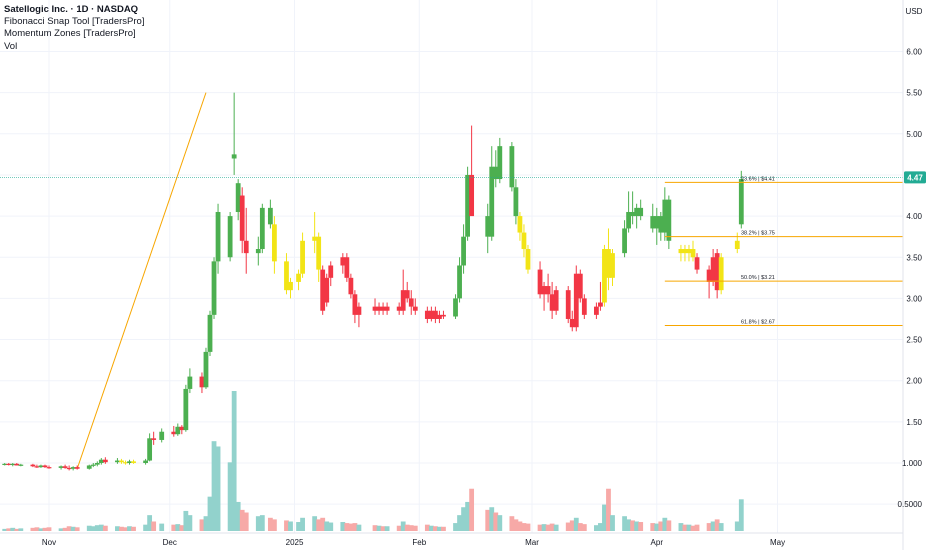 The image size is (932, 550). Describe the element at coordinates (914, 257) in the screenshot. I see `y-tick-label: 3.50` at that location.